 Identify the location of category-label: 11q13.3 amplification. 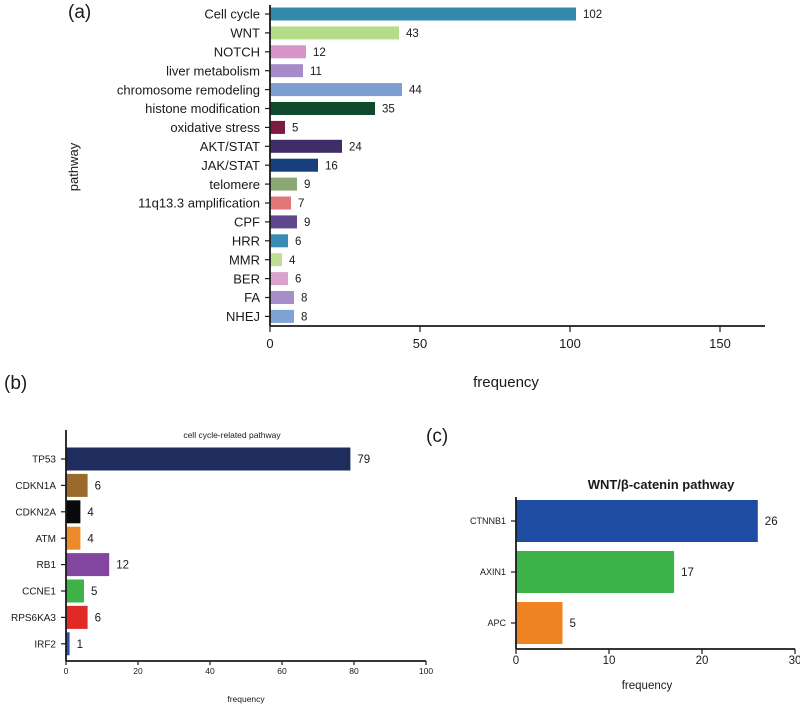
(199, 203).